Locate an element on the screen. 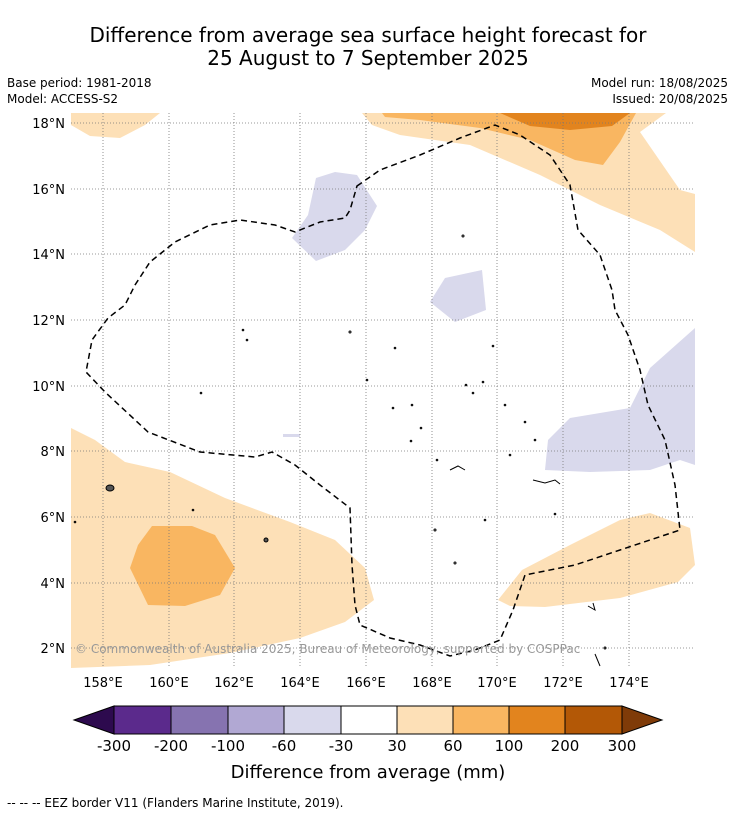 The image size is (736, 816). lat-label-2n: 2°N is located at coordinates (53, 649).